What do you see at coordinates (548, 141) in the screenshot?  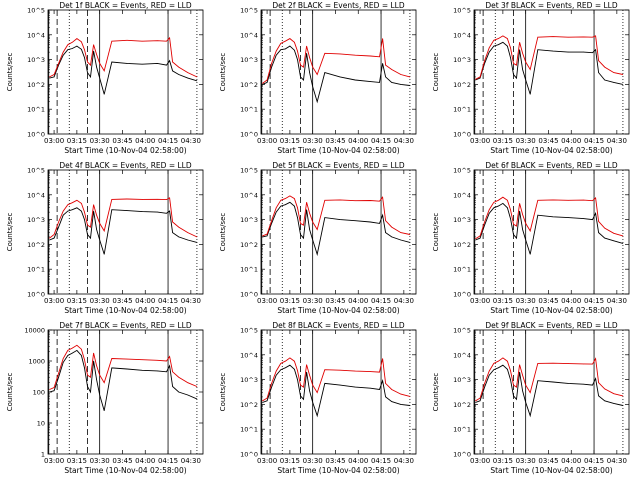 I see `x-tick-label: 03:45` at bounding box center [548, 141].